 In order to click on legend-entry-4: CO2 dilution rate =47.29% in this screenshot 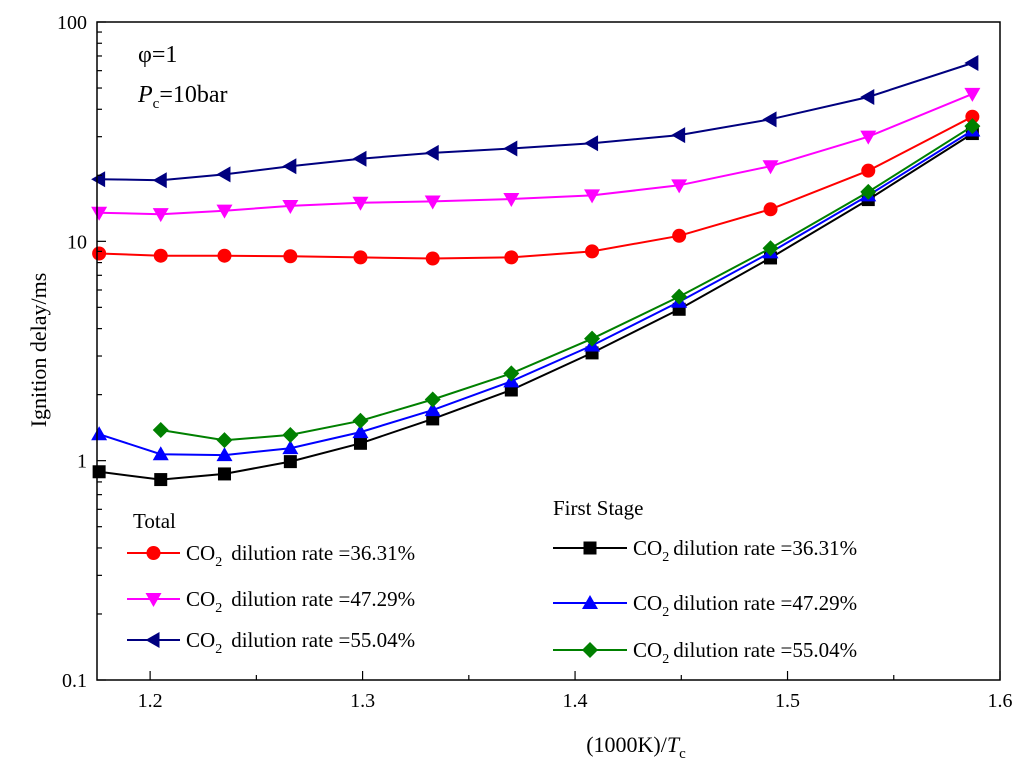, I will do `click(705, 605)`.